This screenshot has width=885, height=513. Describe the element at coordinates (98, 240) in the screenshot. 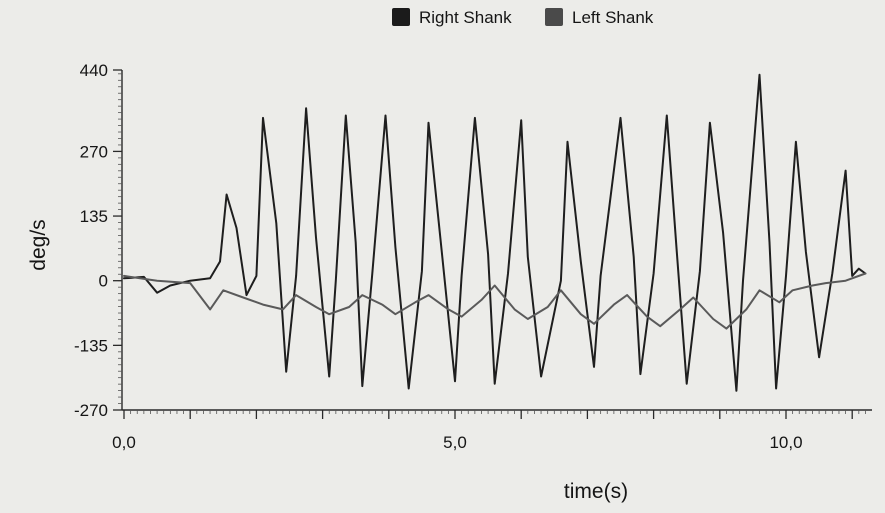

I see `y-axis: 440 270 135 0 -135 -270` at that location.